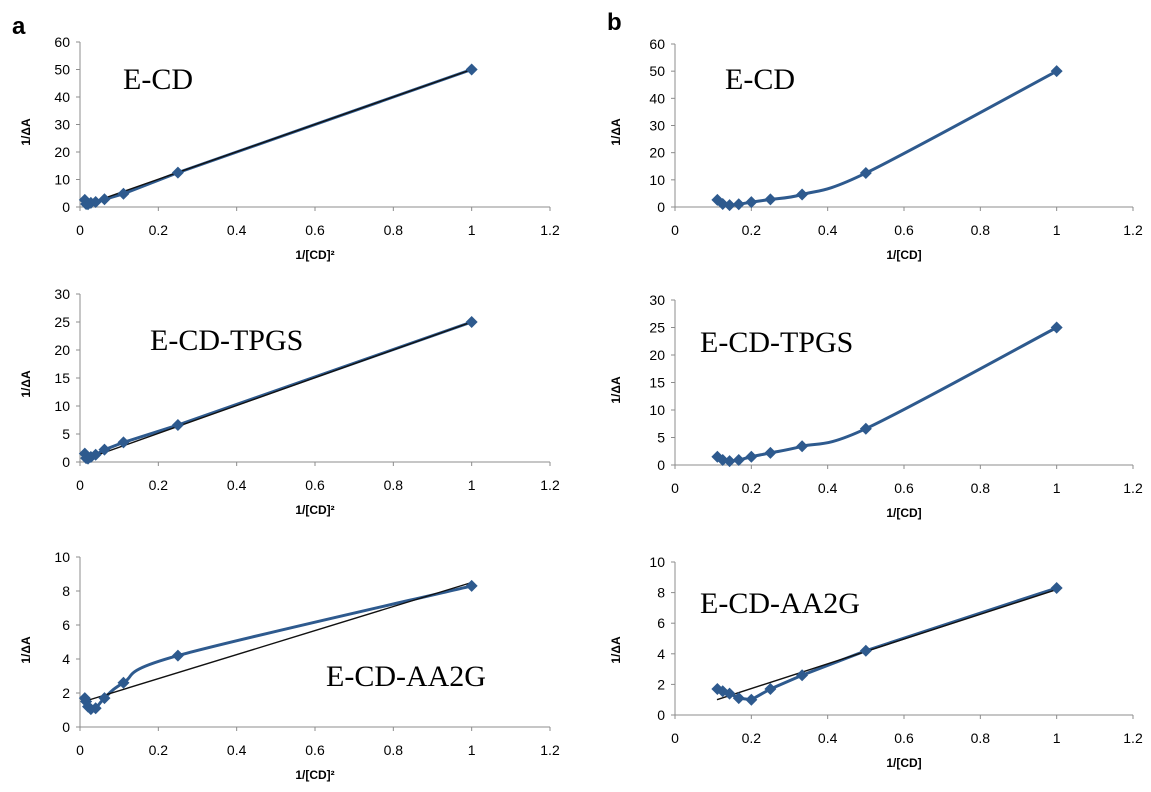 This screenshot has height=792, width=1151. I want to click on x-axis-label: 1/[CD]², so click(314, 255).